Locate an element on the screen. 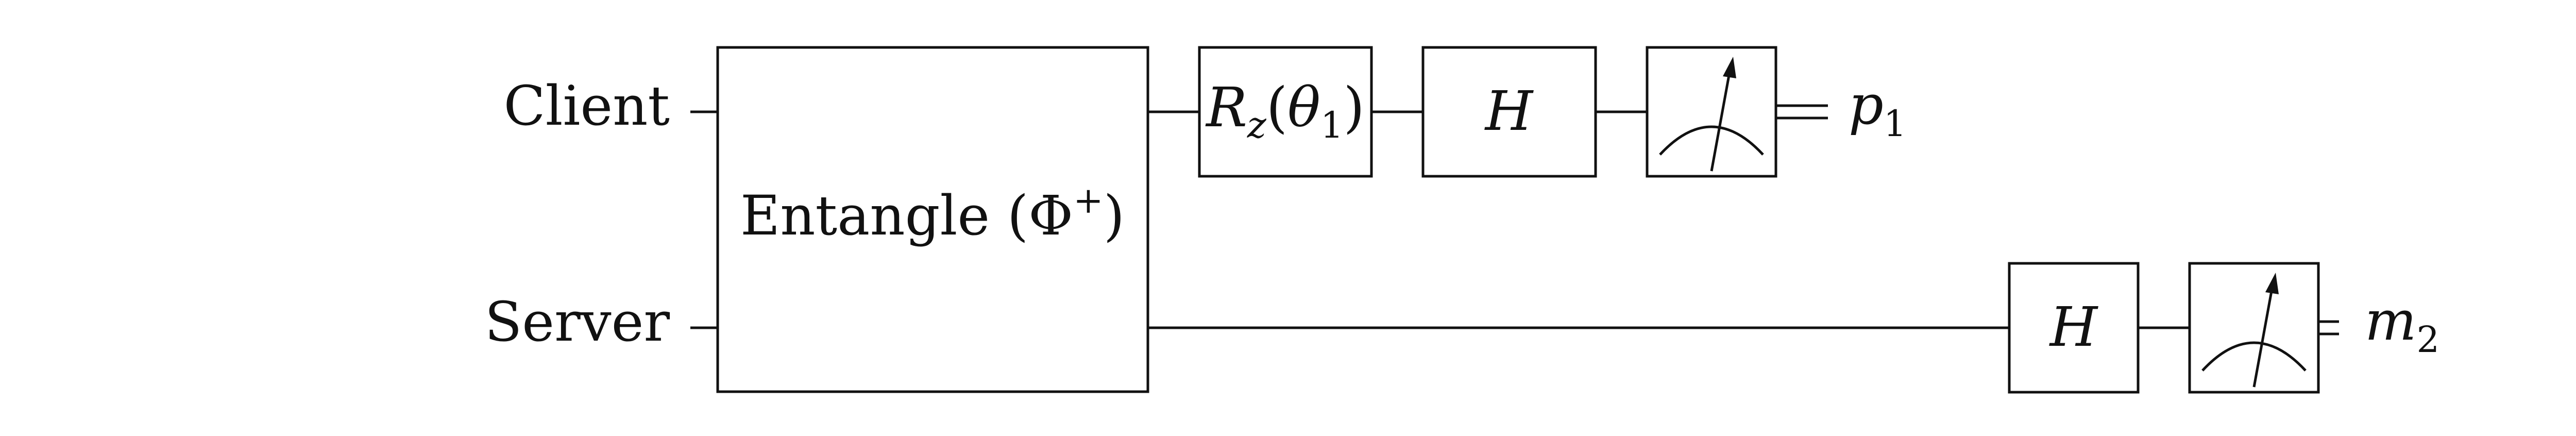 The width and height of the screenshot is (2576, 436). server-h-gate-label: H is located at coordinates (2074, 327).